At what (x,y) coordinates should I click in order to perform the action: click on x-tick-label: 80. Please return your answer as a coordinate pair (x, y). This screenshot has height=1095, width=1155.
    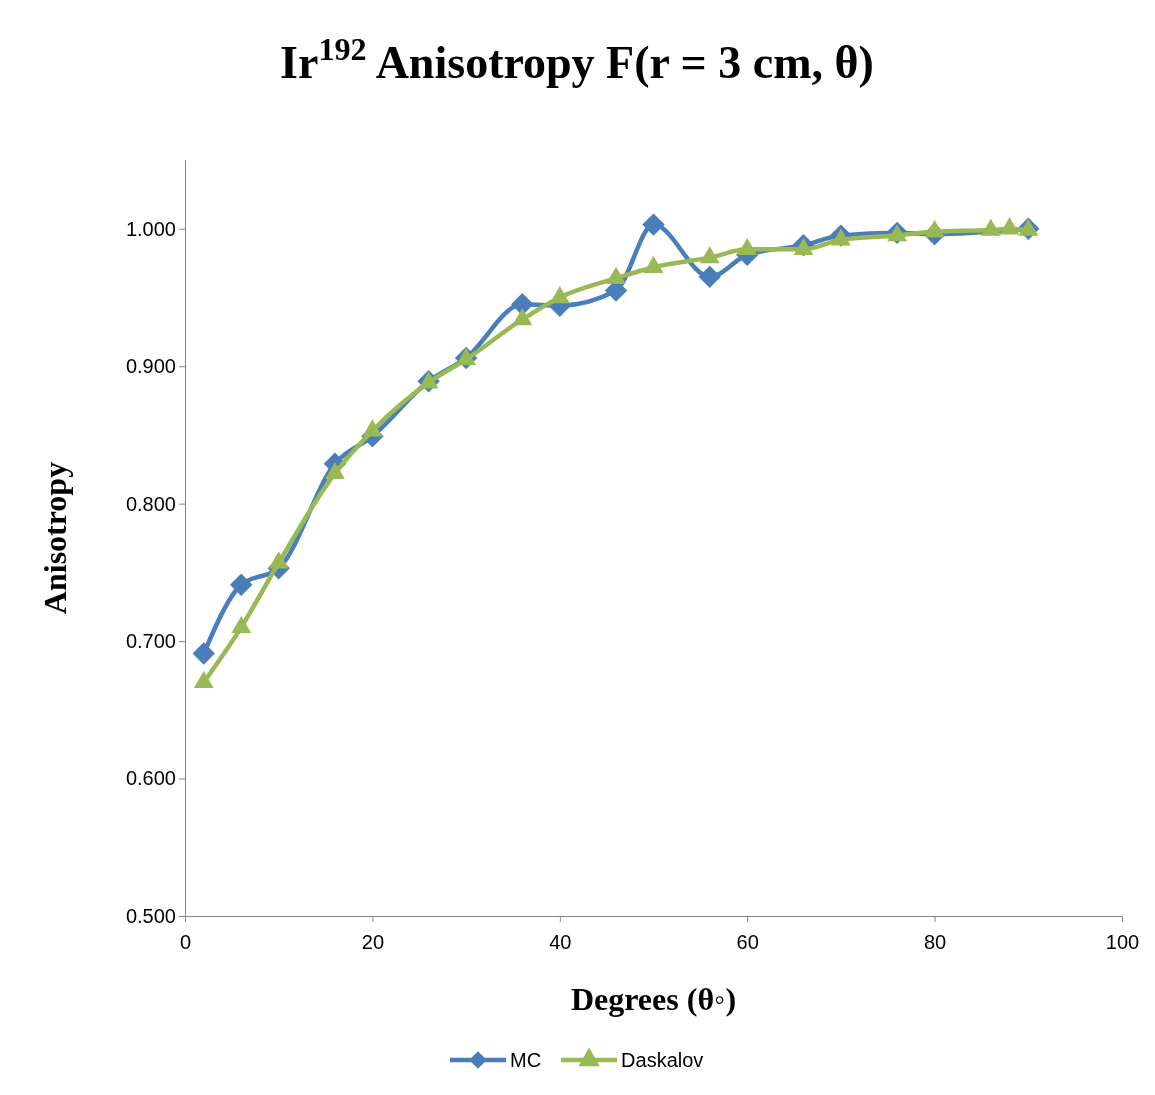
    Looking at the image, I should click on (935, 942).